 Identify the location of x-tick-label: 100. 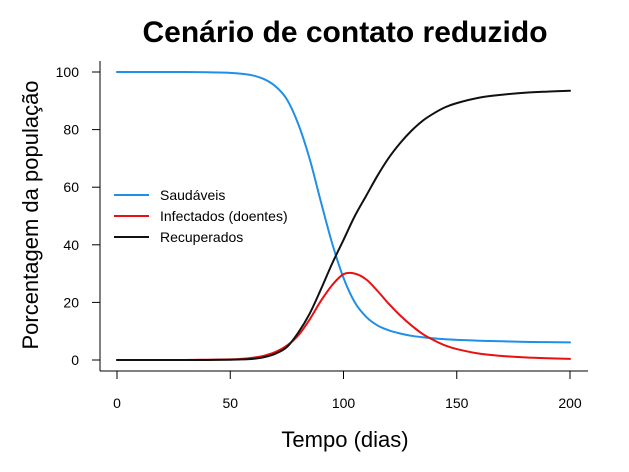
(344, 403).